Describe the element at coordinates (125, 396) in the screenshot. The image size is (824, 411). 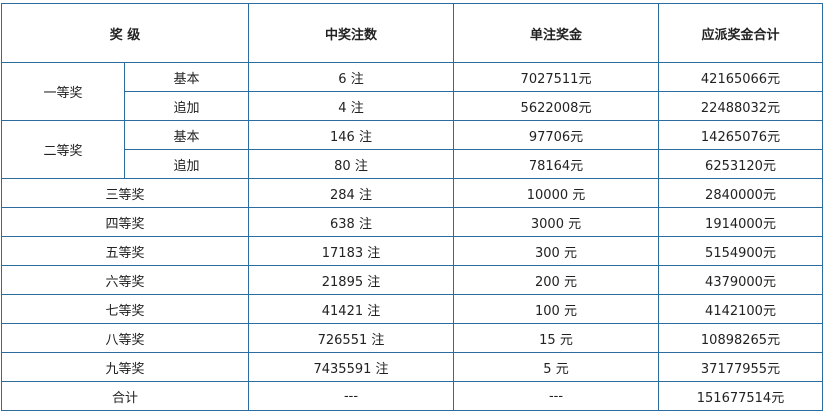
I see `prize-level: 合计` at that location.